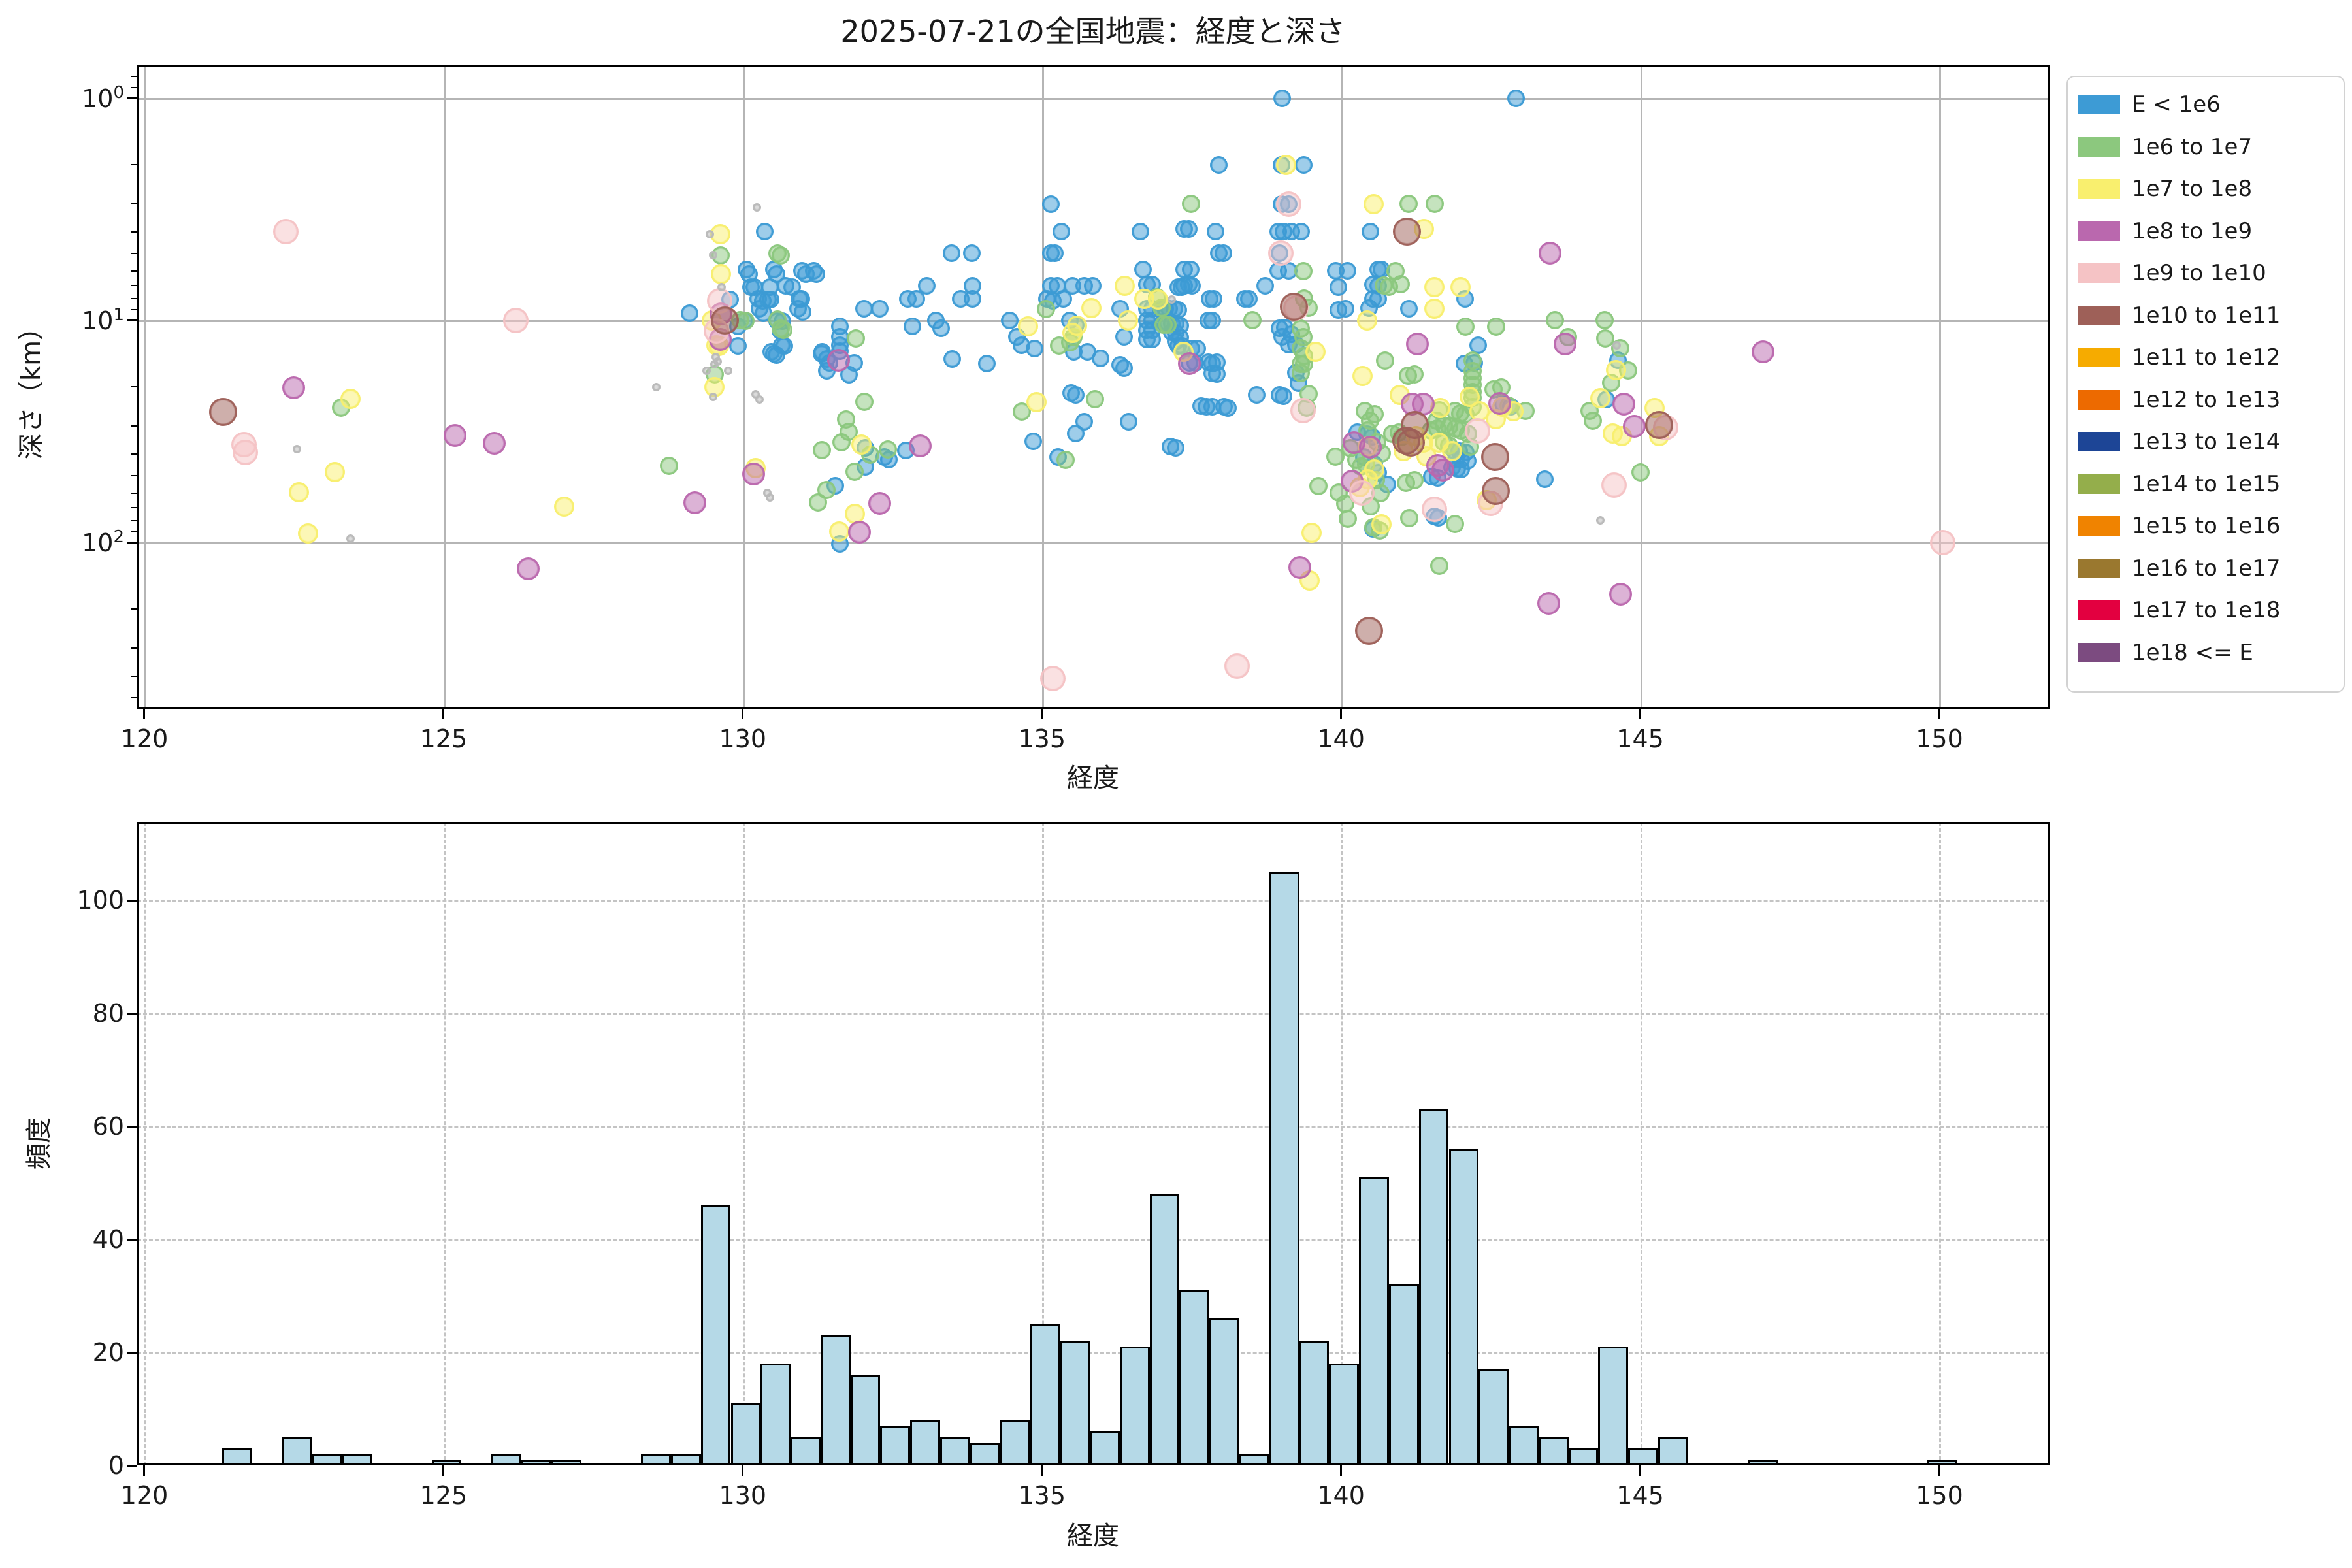  What do you see at coordinates (2206, 442) in the screenshot?
I see `legend-label: 1e13 to 1e14` at bounding box center [2206, 442].